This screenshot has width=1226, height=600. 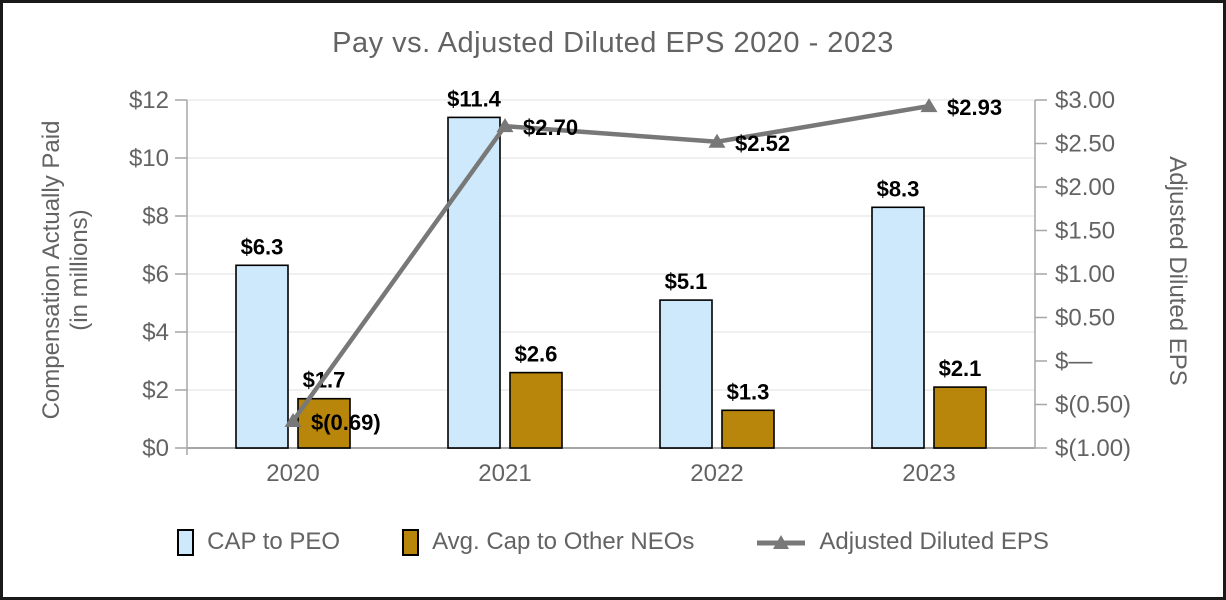 I want to click on chart-title: Pay vs. Adjusted Diluted EPS 2020 - 2023, so click(x=613, y=43).